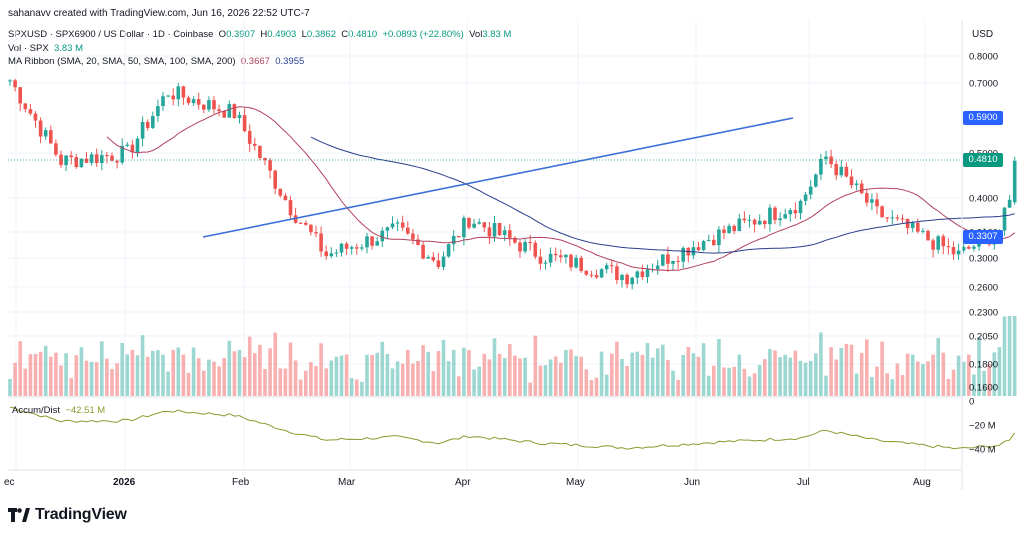  What do you see at coordinates (45, 48) in the screenshot?
I see `volume-legend: Vol · SPX 3.83 M` at bounding box center [45, 48].